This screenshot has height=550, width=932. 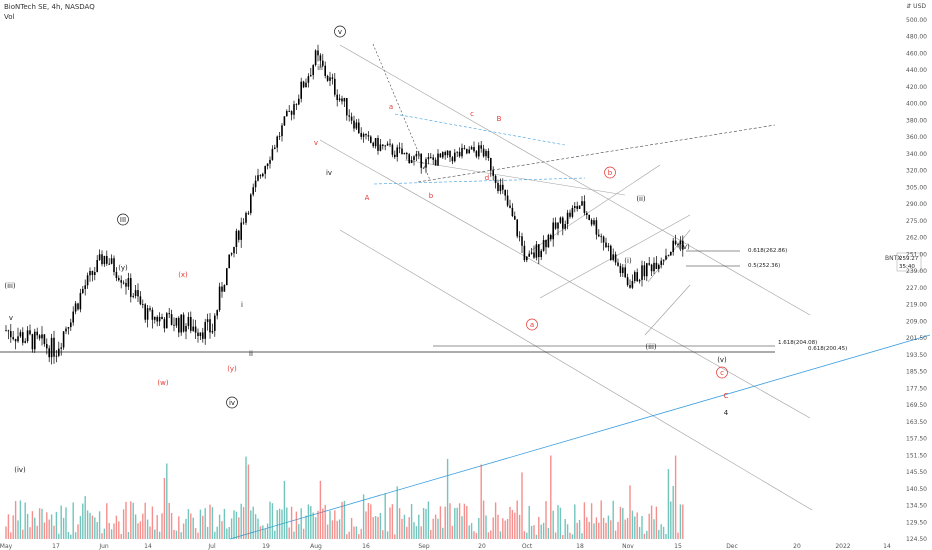 What do you see at coordinates (916, 489) in the screenshot?
I see `y-tick-label: 140.50` at bounding box center [916, 489].